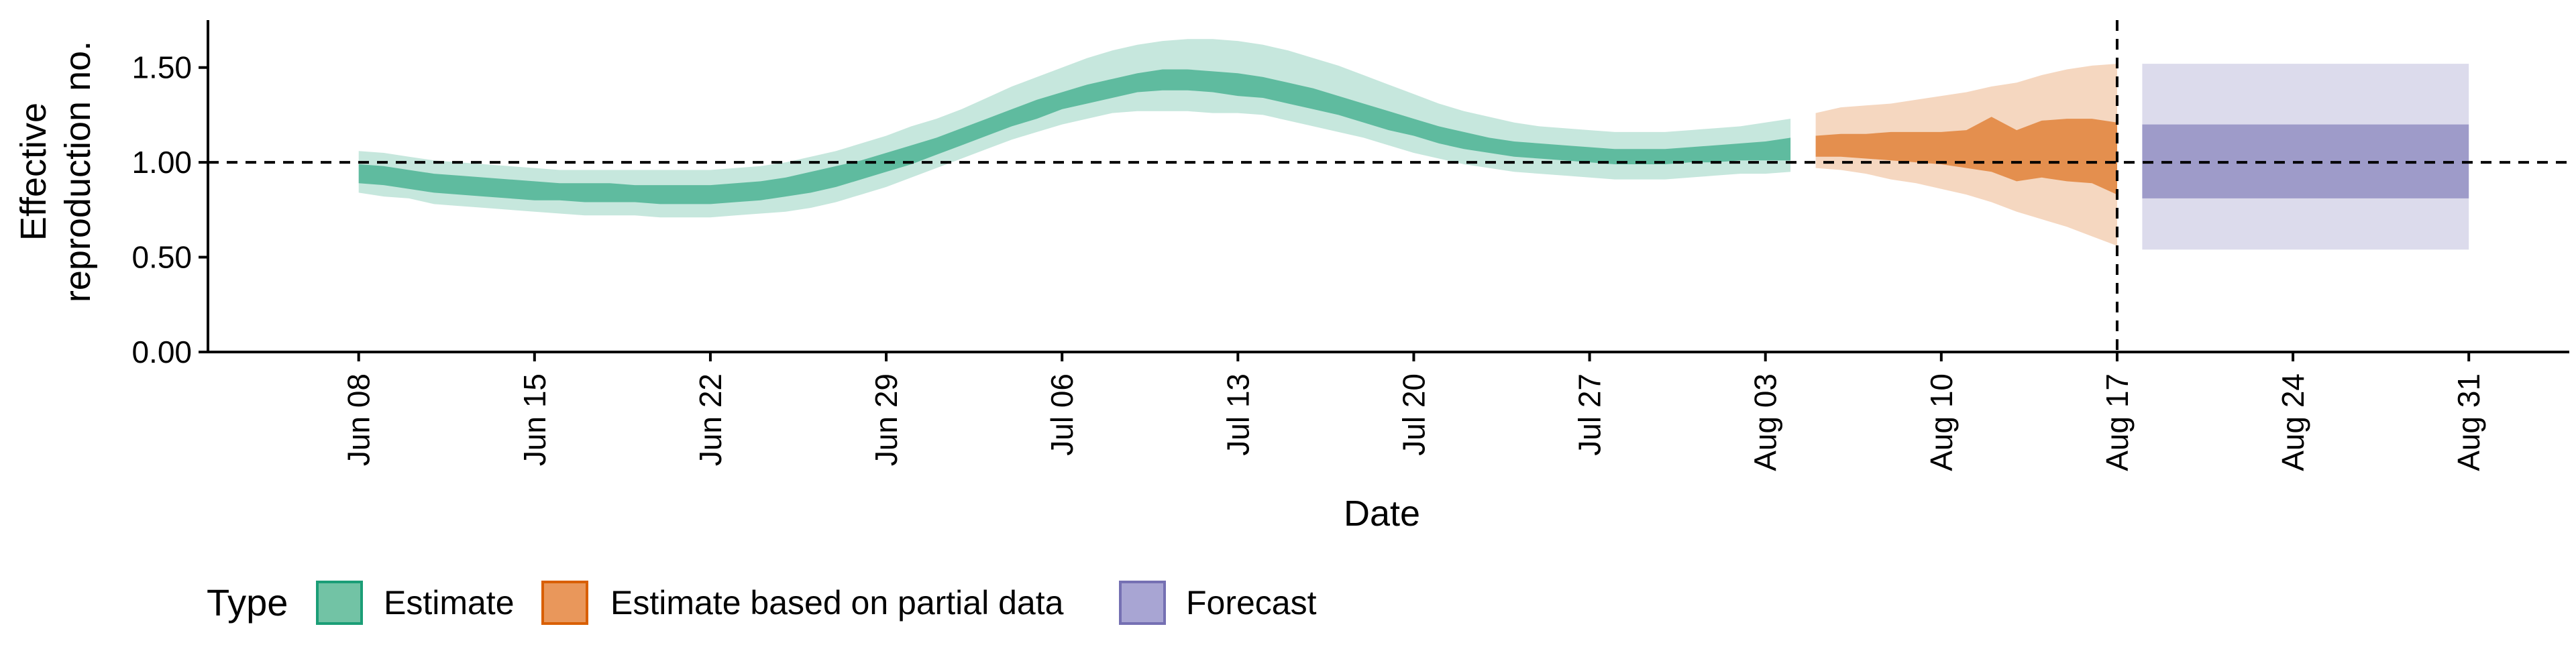 The image size is (2576, 647). Describe the element at coordinates (1413, 414) in the screenshot. I see `x-tick-label: Jul 20` at that location.